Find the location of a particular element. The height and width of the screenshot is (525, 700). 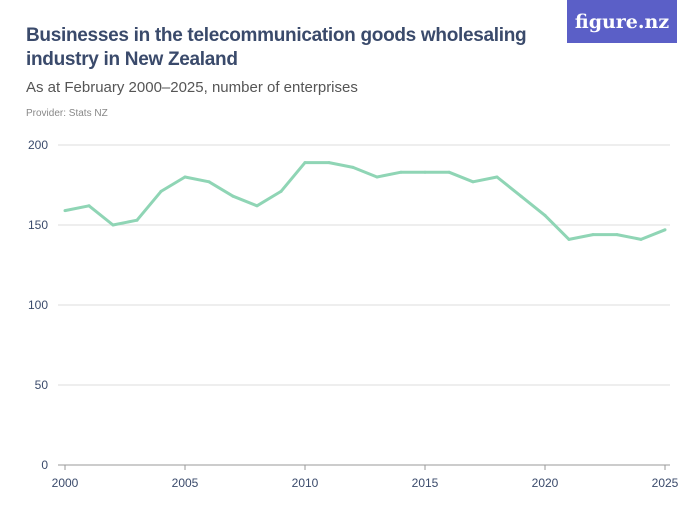

x-tick-label: 2020 is located at coordinates (545, 483).